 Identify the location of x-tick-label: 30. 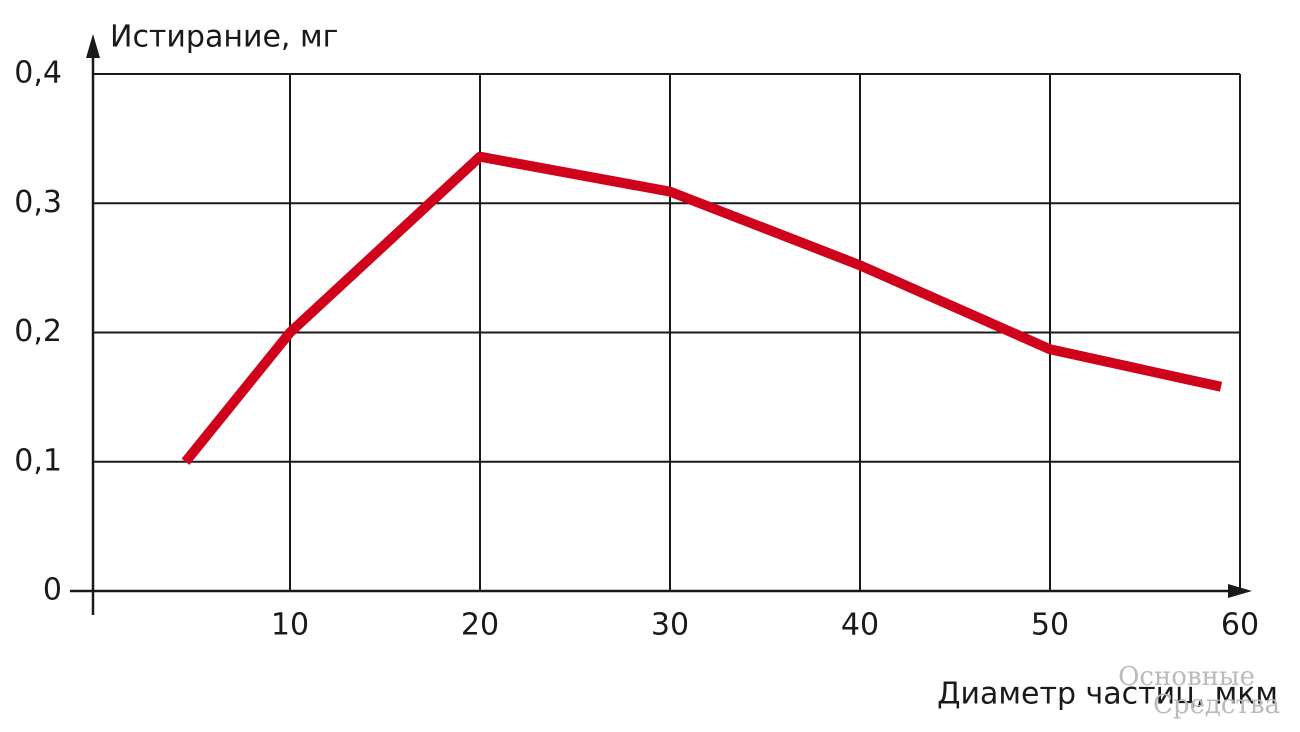
(670, 625).